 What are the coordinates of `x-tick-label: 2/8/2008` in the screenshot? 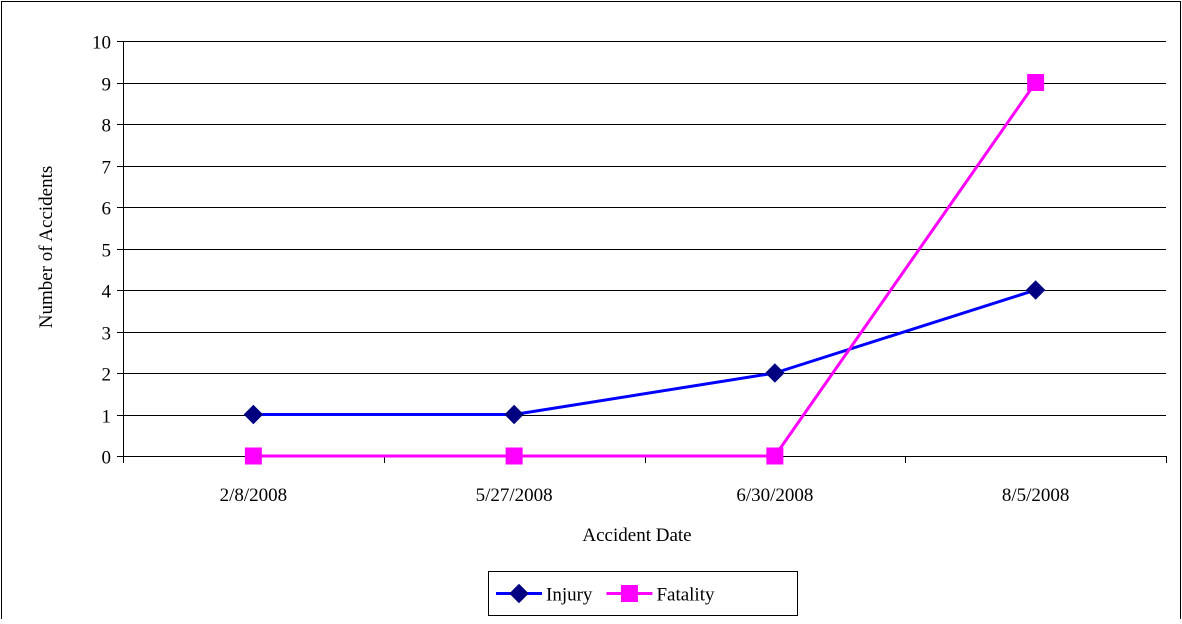 It's located at (254, 495).